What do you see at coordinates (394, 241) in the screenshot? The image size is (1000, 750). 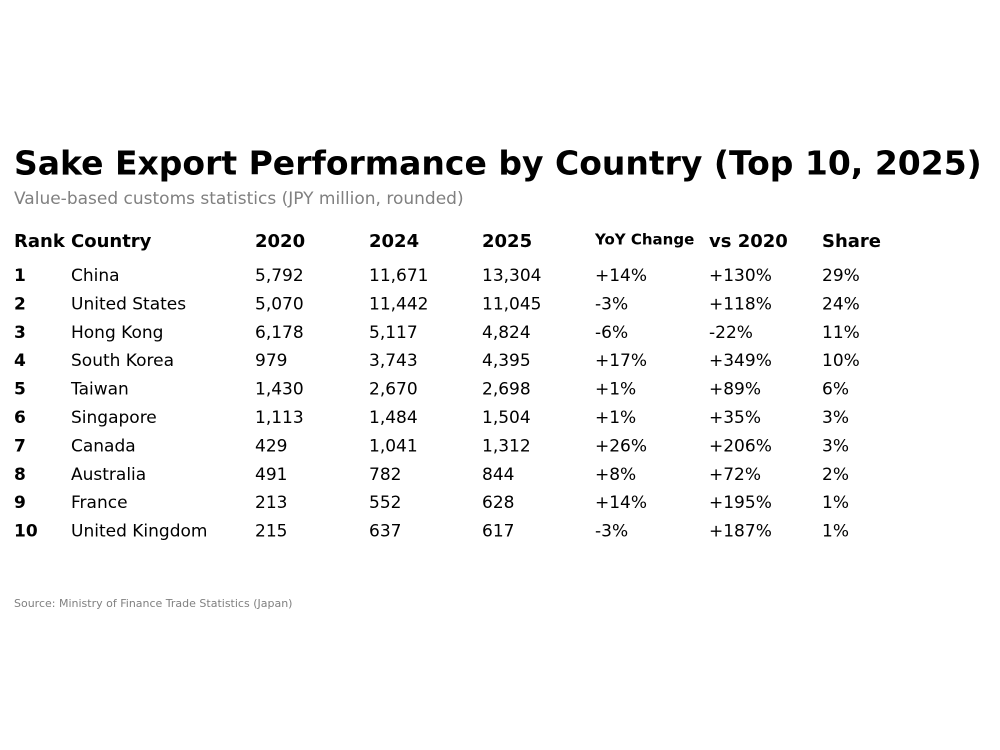 I see `header-cell: 2024` at bounding box center [394, 241].